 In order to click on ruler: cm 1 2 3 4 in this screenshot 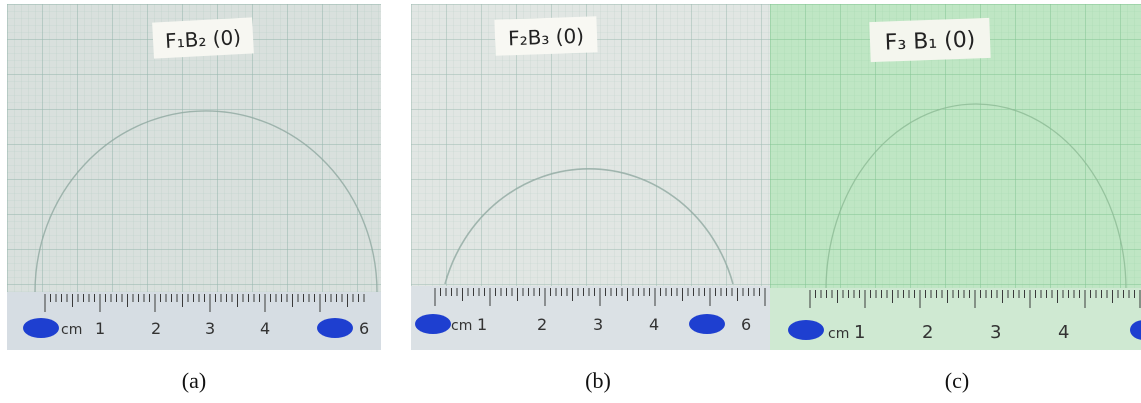, I will do `click(955, 319)`.